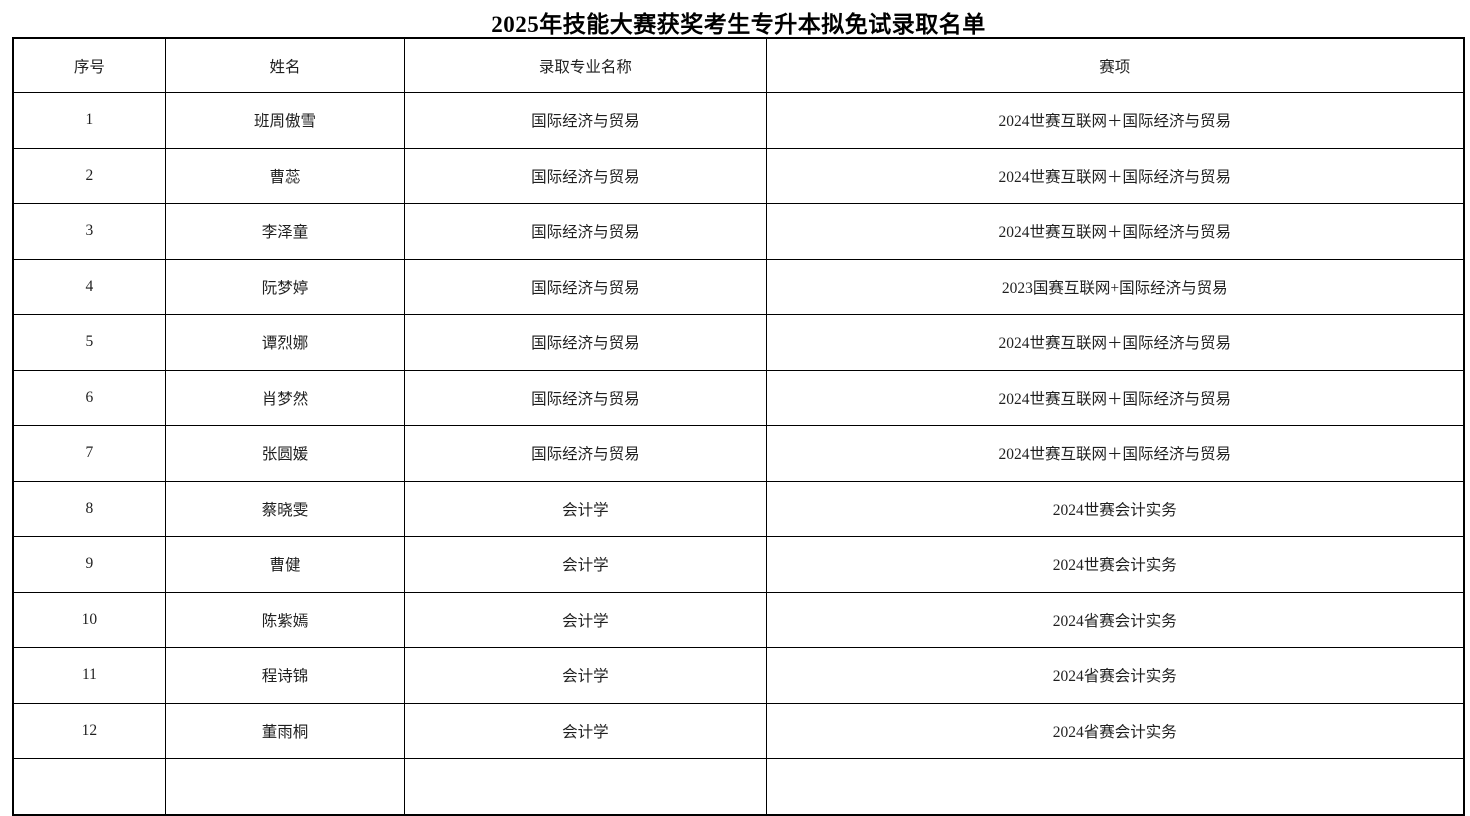 Image resolution: width=1470 pixels, height=816 pixels. Describe the element at coordinates (89, 231) in the screenshot. I see `table-cell-index: 3` at that location.